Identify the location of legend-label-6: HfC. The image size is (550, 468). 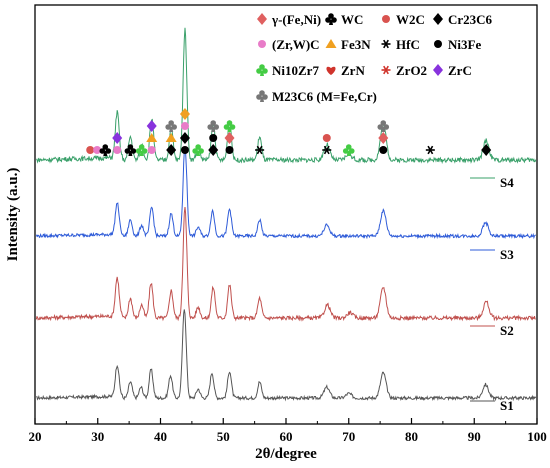
(408, 44).